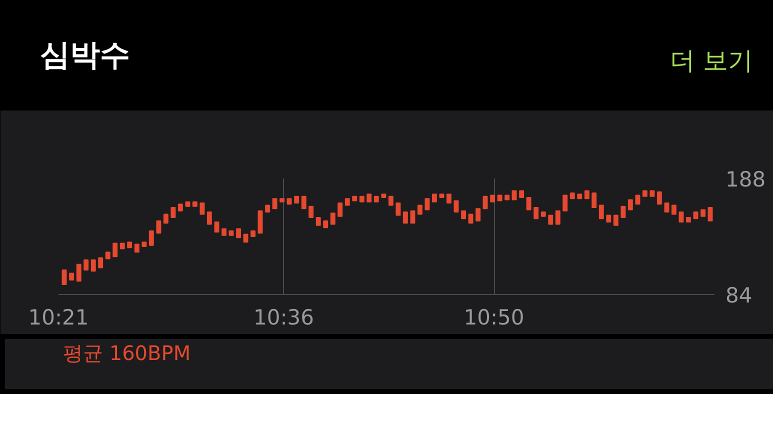  Describe the element at coordinates (739, 296) in the screenshot. I see `y-tick-label: 84` at that location.